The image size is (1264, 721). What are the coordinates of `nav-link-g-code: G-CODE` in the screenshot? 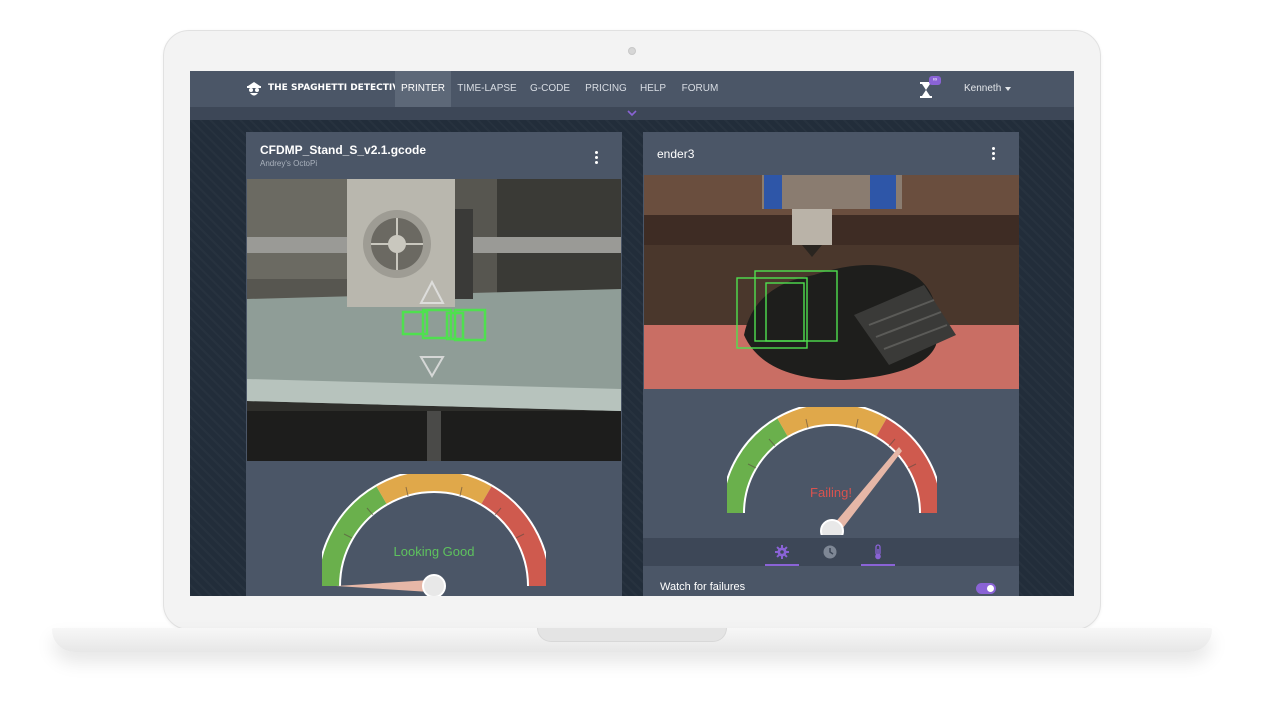 It's located at (550, 88).